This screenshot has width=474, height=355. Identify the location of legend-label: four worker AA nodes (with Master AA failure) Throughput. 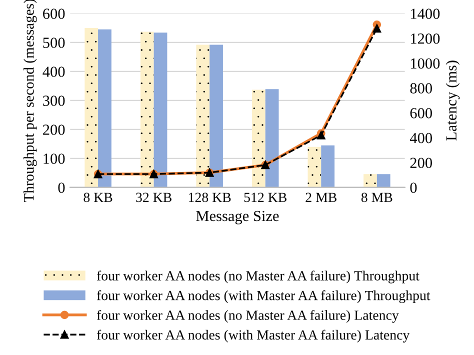
(263, 297).